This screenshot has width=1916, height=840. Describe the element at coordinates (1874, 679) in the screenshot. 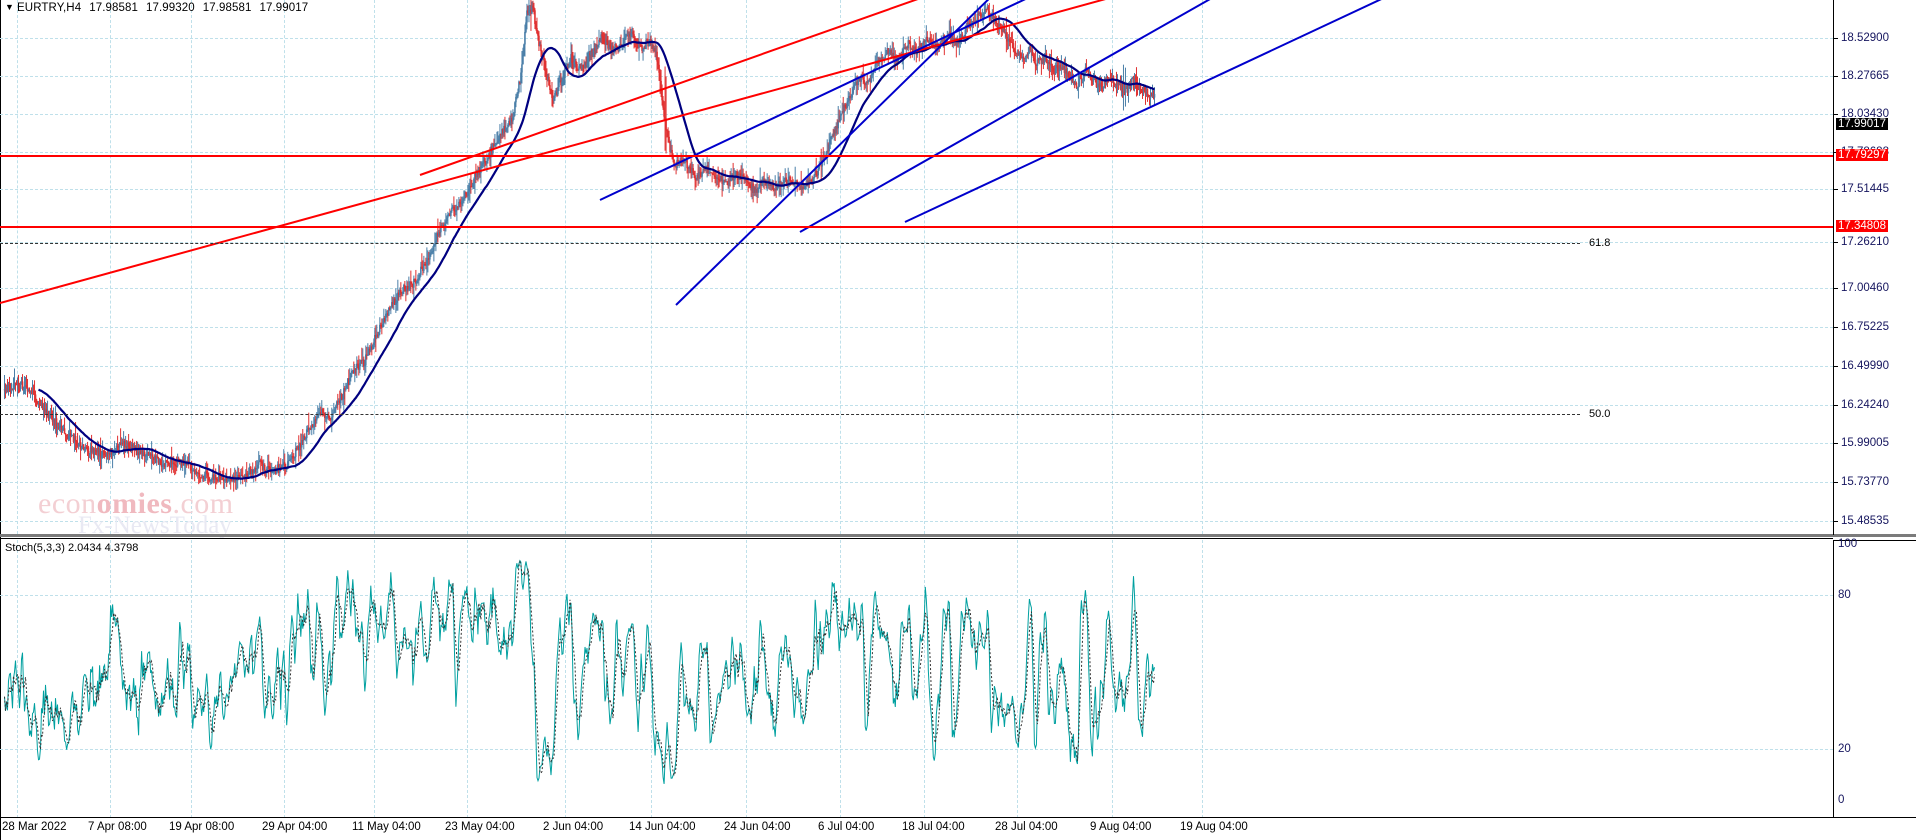

I see `indicator-axis` at that location.